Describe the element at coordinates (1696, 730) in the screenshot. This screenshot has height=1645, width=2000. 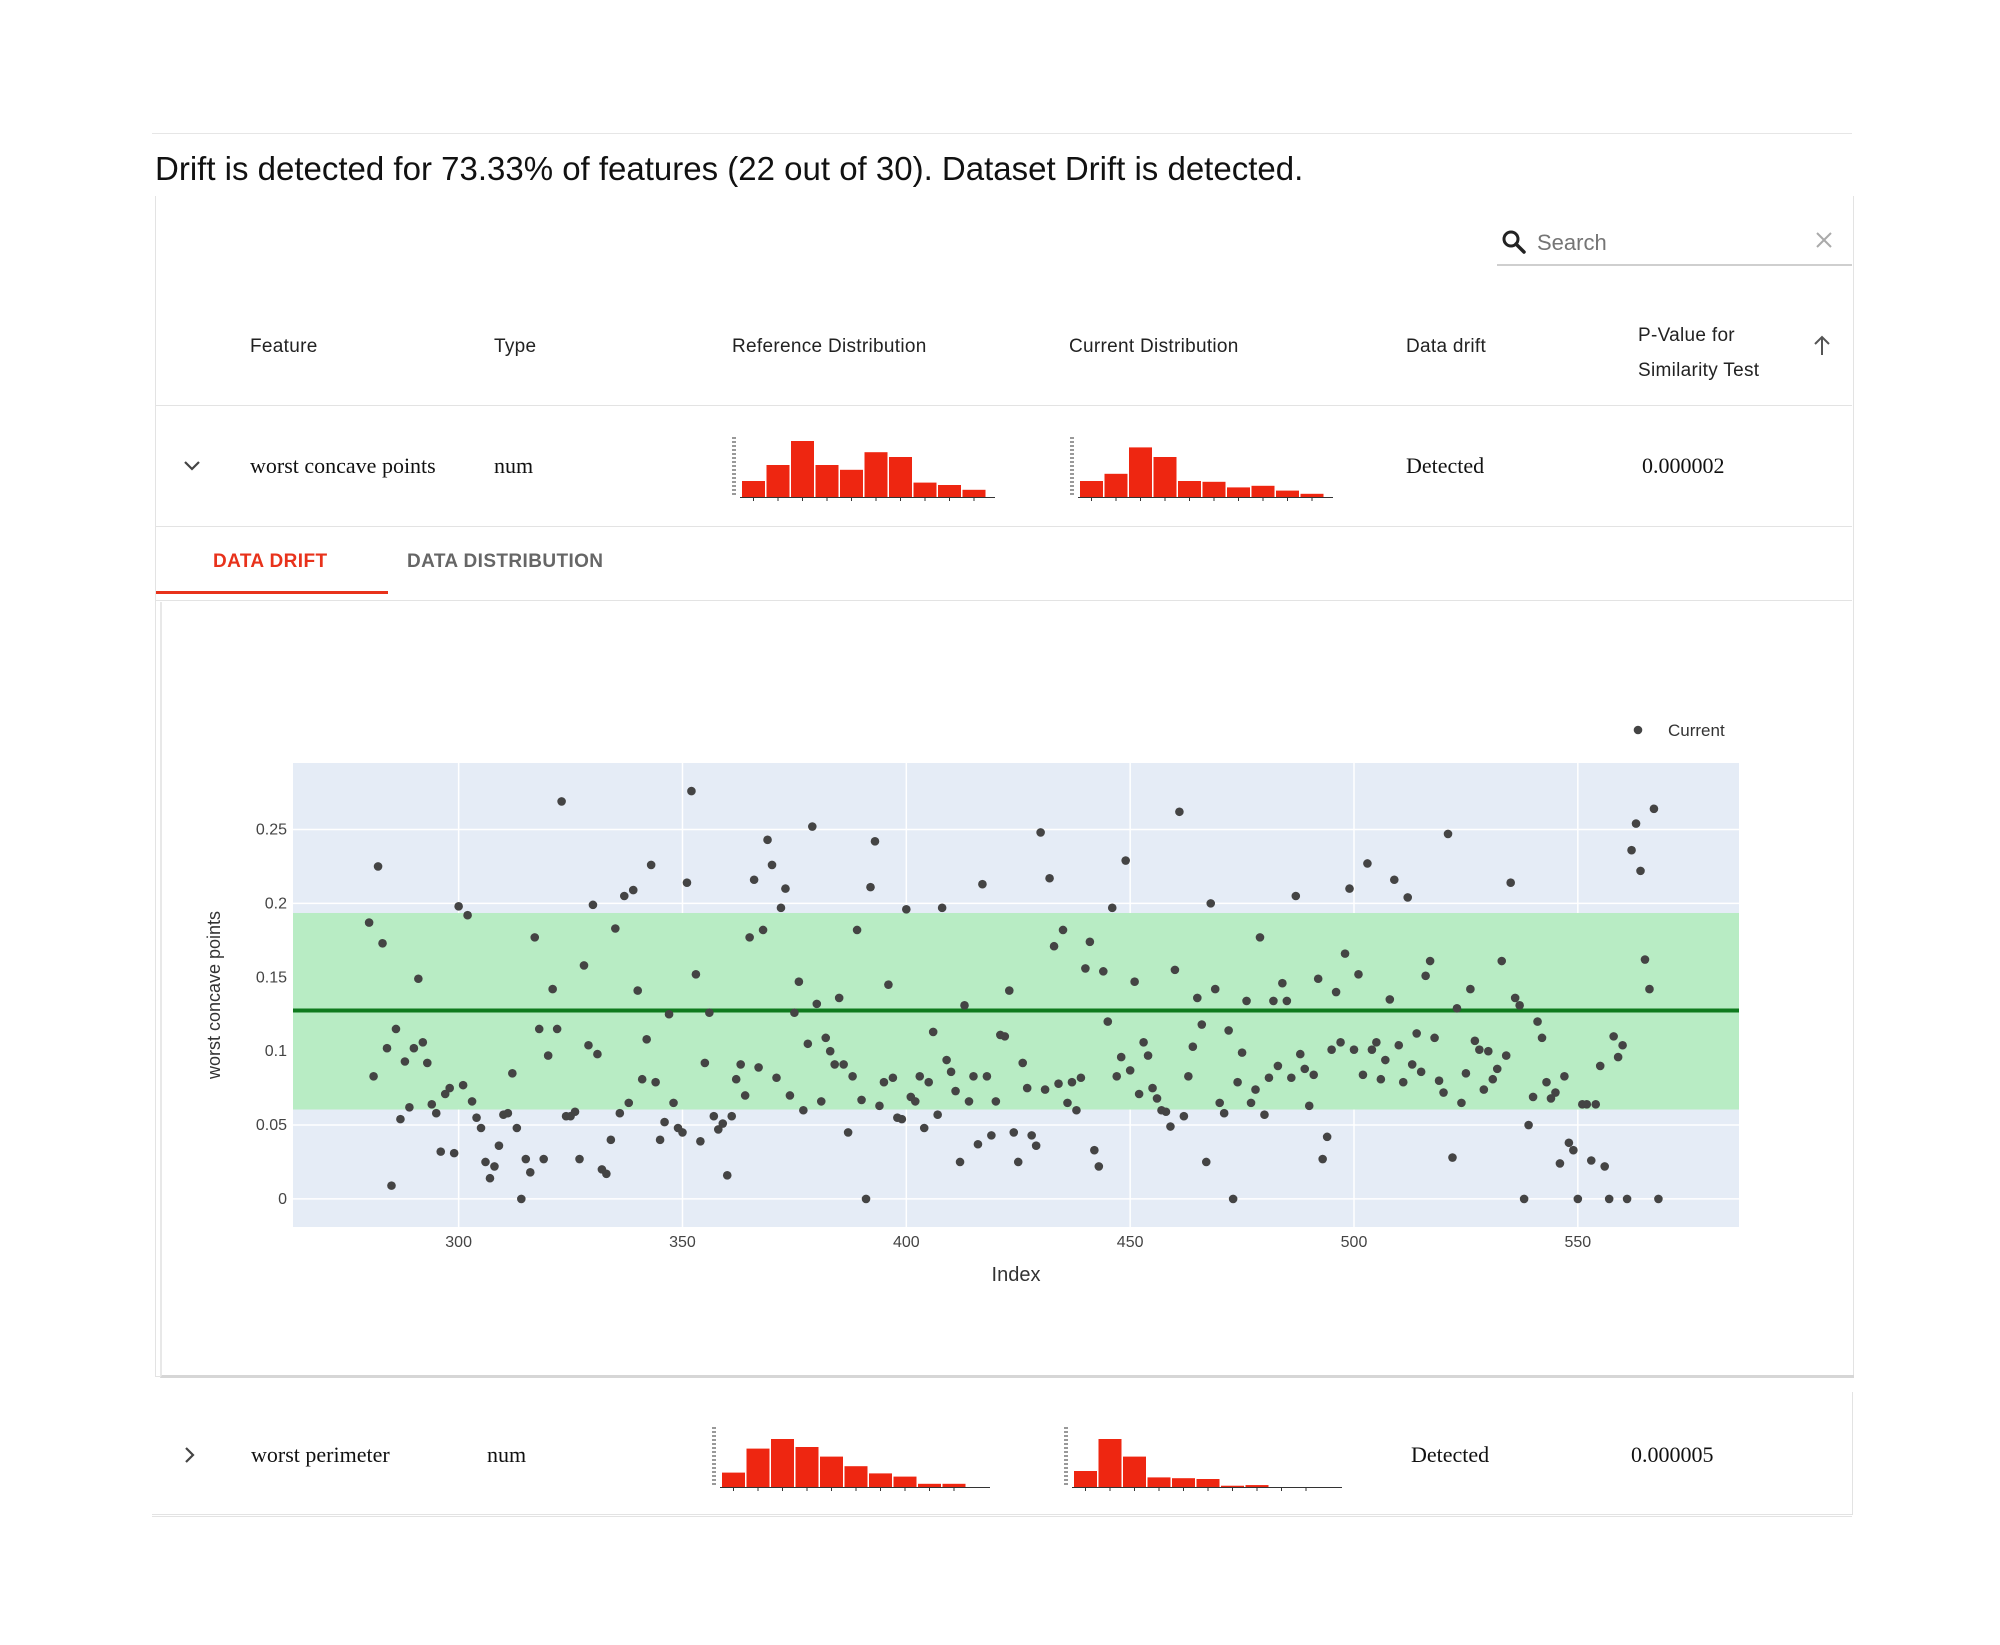
I see `legend-label: Current` at that location.